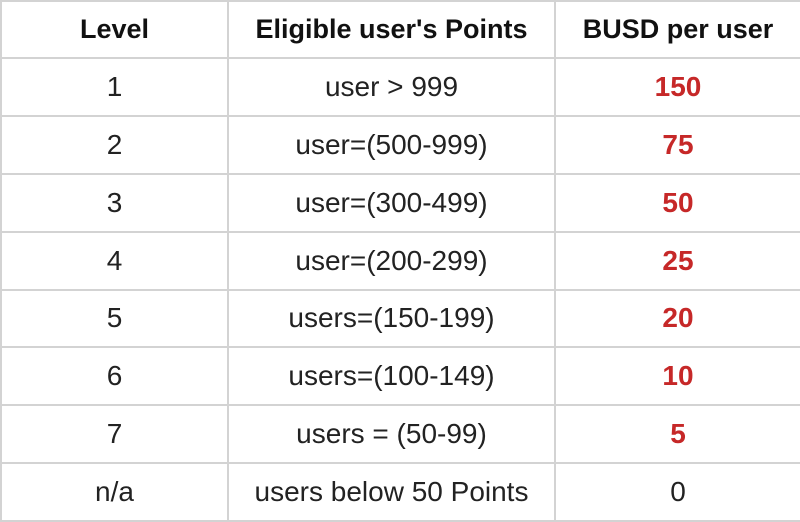 The width and height of the screenshot is (800, 522). Describe the element at coordinates (114, 376) in the screenshot. I see `level-cell: 6` at that location.